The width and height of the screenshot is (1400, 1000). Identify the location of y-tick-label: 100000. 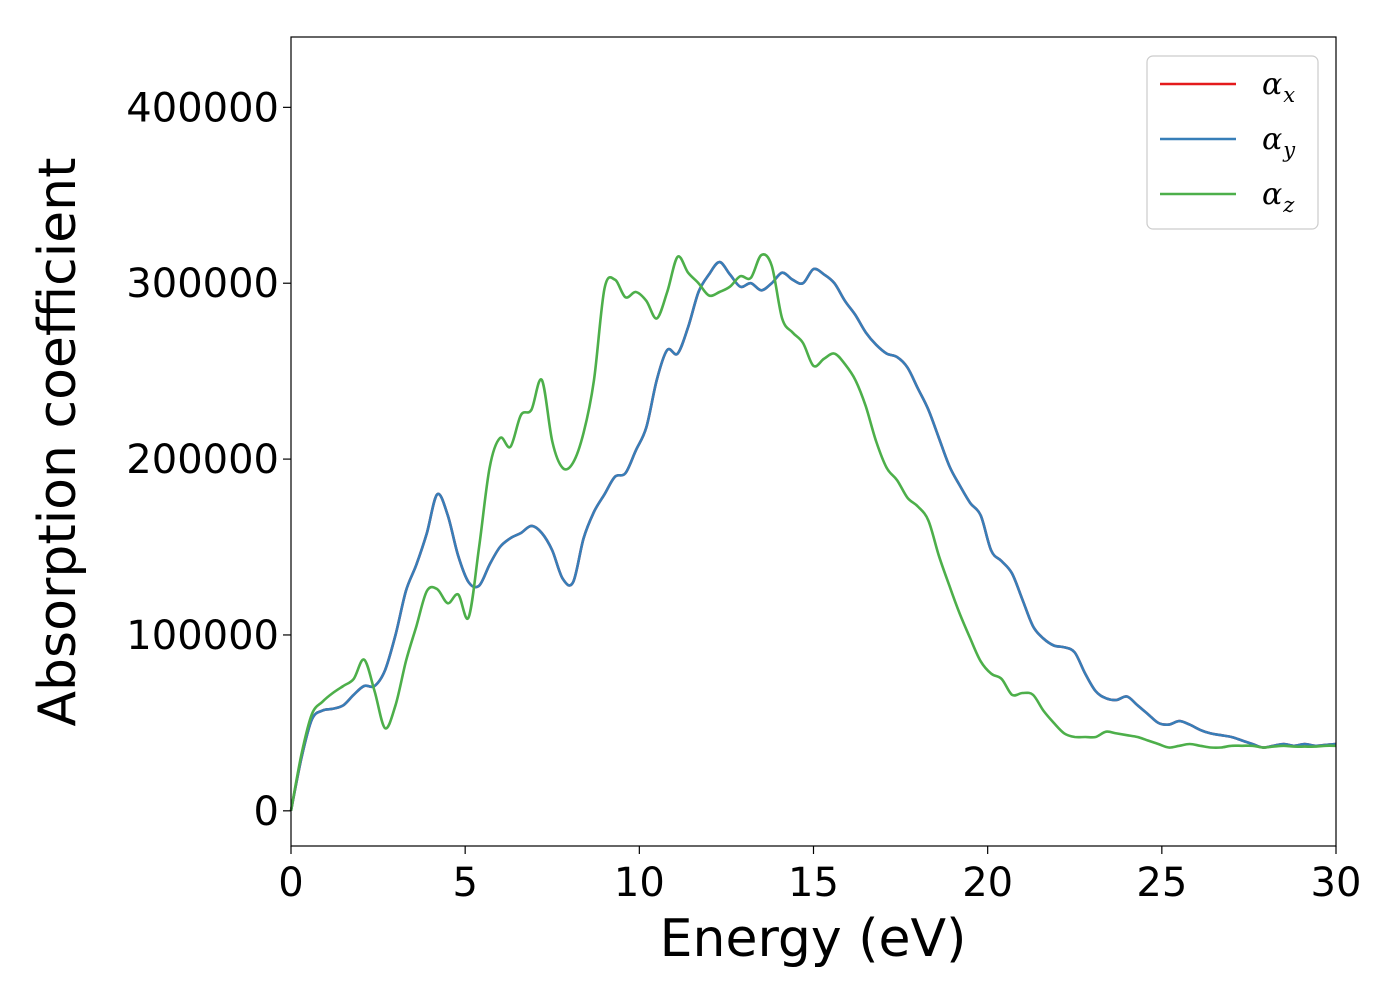
(202, 636).